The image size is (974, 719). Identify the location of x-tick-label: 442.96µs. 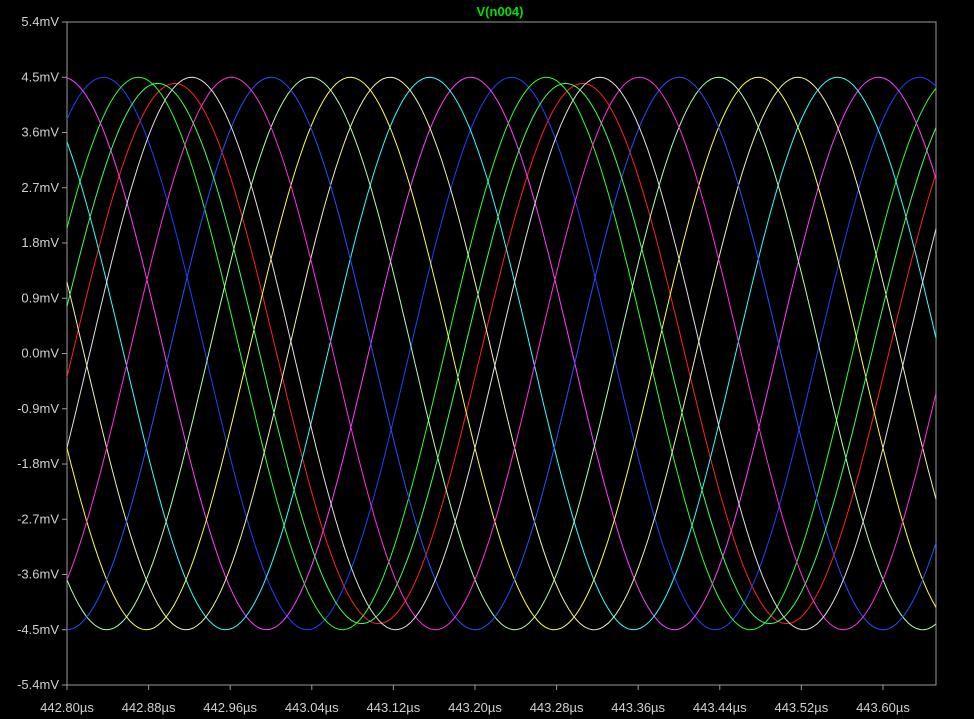
(230, 707).